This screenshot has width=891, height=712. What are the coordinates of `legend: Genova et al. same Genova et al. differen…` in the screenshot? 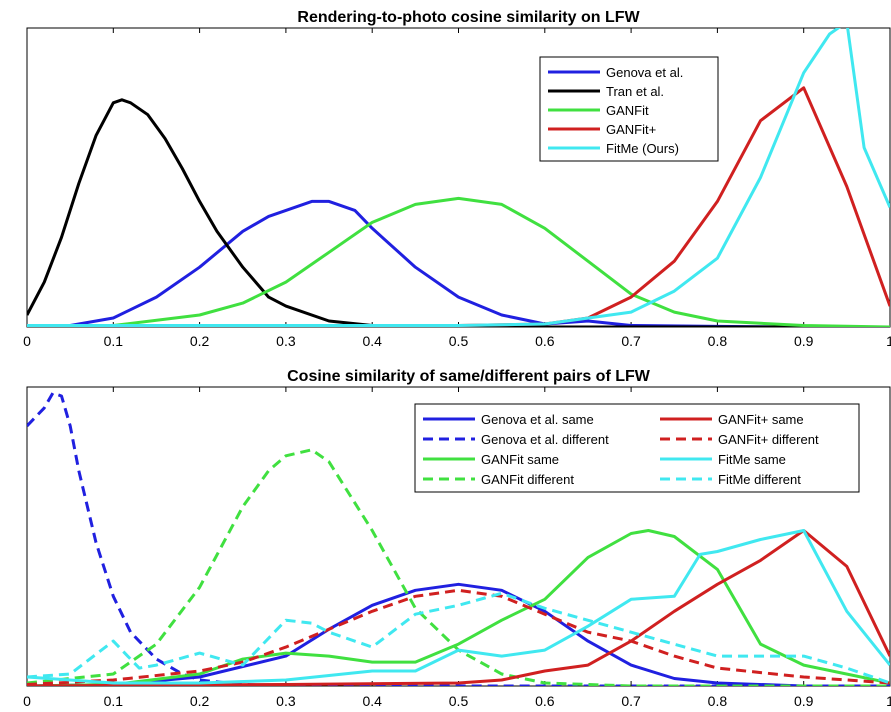 It's located at (637, 448).